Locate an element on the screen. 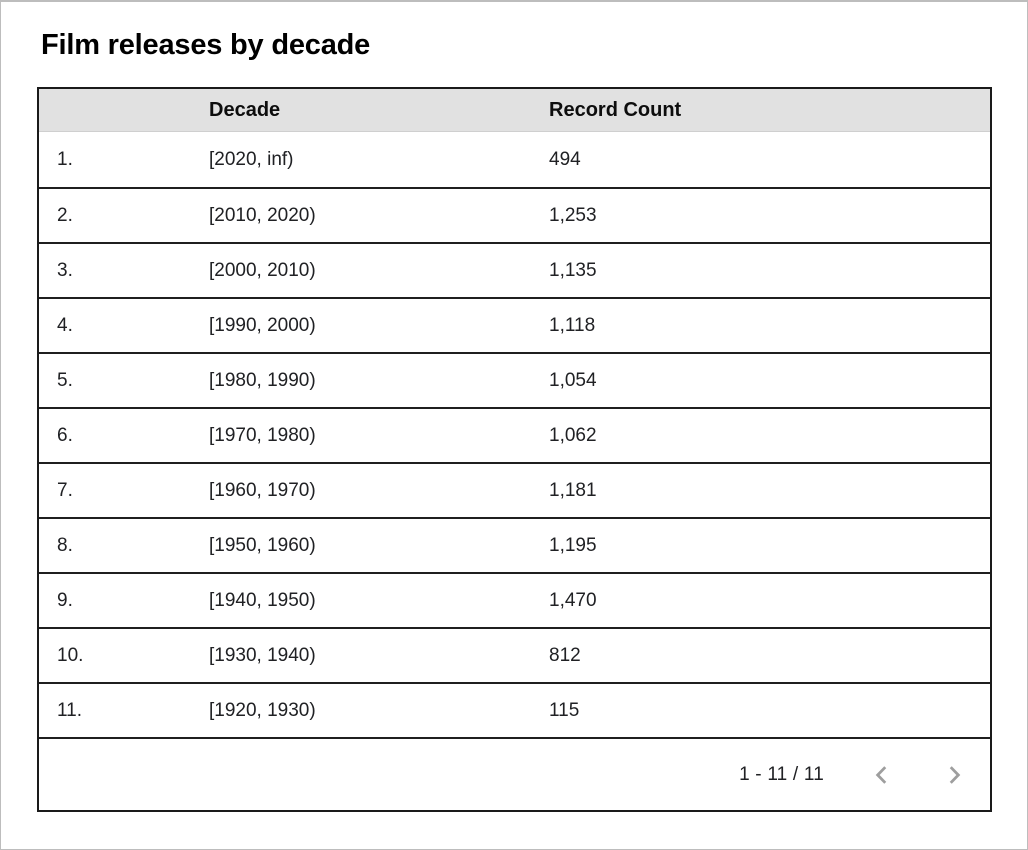 The width and height of the screenshot is (1028, 850). table-row: 7. [1960, 1970) 1,181 is located at coordinates (514, 489).